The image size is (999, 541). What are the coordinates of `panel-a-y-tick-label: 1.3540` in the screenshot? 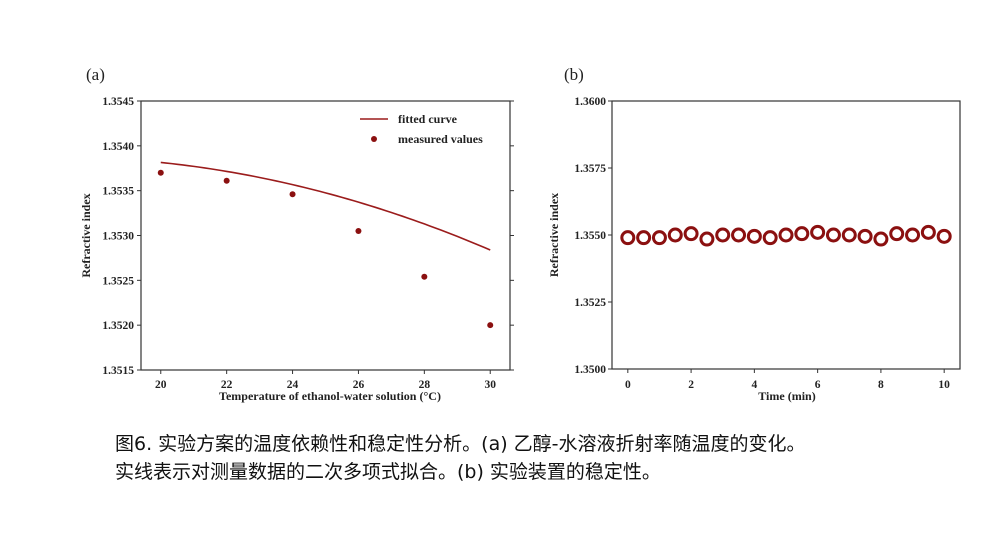 It's located at (118, 147).